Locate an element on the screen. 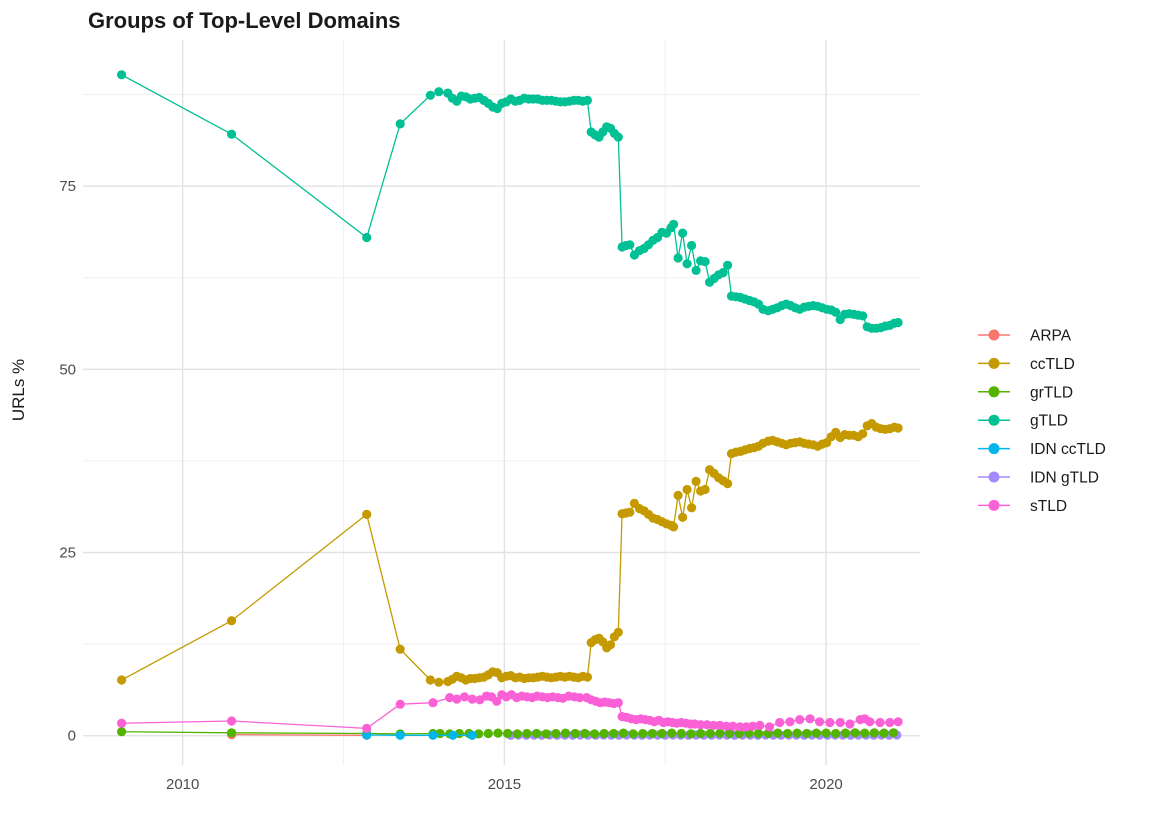 This screenshot has height=827, width=1164. chart-title: Groups of Top-Level Domains is located at coordinates (244, 20).